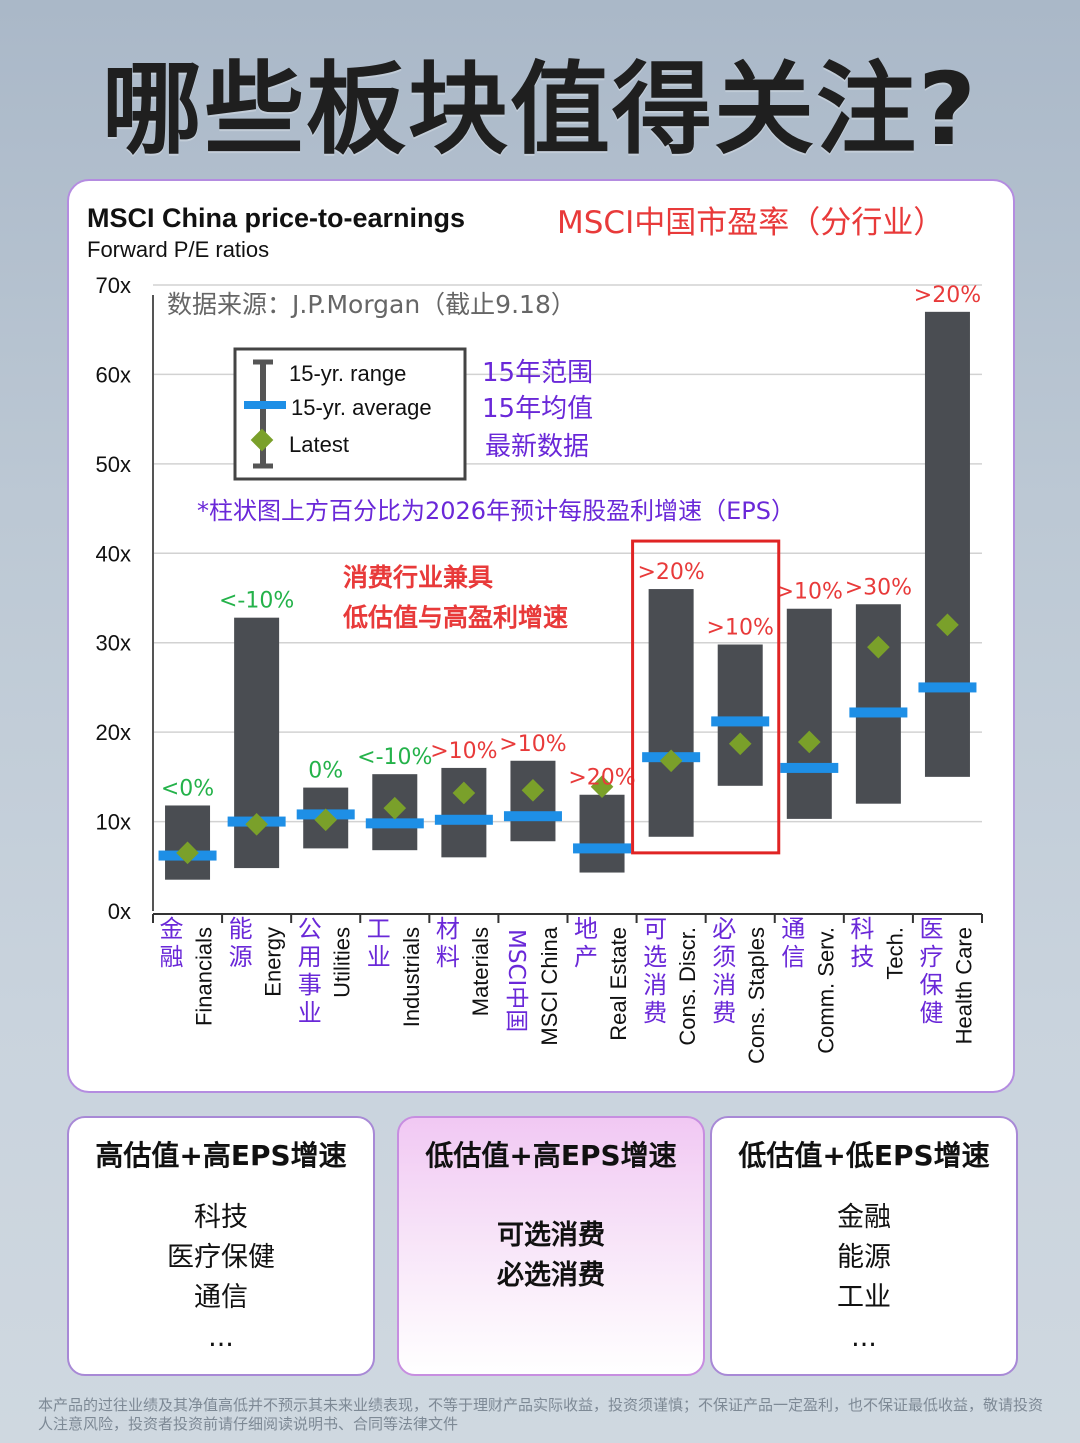 The height and width of the screenshot is (1443, 1080). Describe the element at coordinates (586, 943) in the screenshot. I see `x-label-cn: 地产` at that location.